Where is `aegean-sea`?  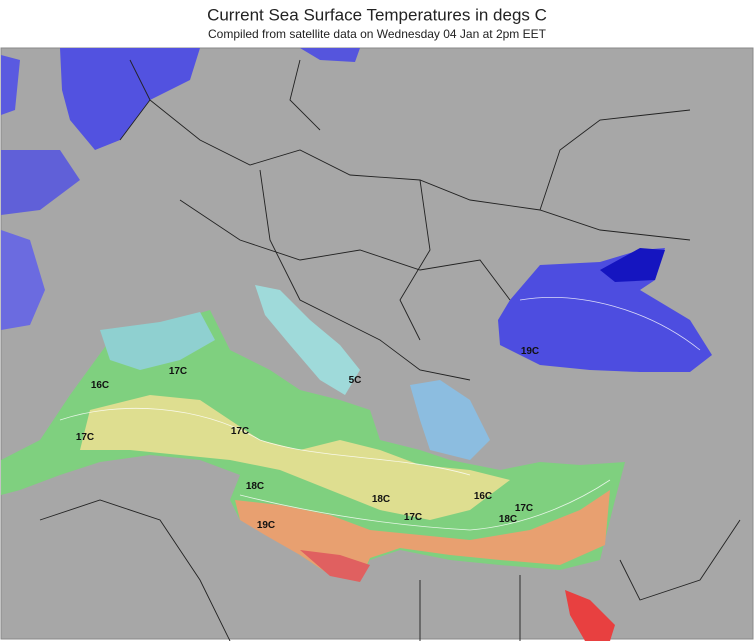 aegean-sea is located at coordinates (450, 420).